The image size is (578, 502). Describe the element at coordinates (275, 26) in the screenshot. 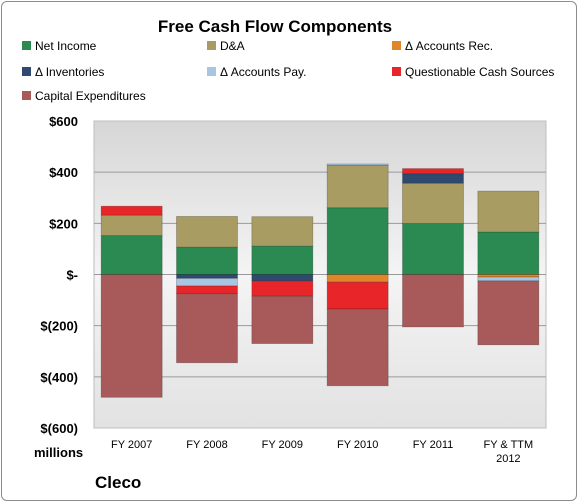

I see `chart-title: Free Cash Flow Components` at that location.